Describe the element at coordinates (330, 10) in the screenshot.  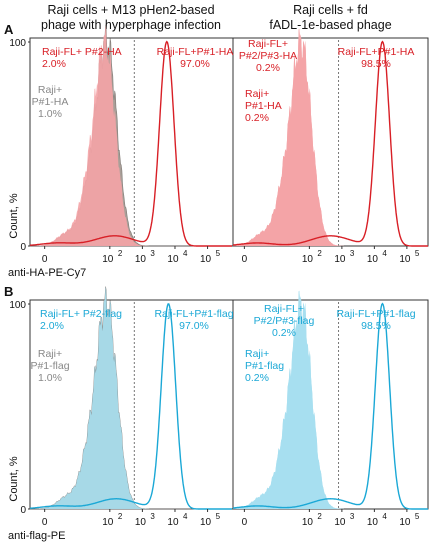
I see `group-header: Raji cells + fd` at that location.